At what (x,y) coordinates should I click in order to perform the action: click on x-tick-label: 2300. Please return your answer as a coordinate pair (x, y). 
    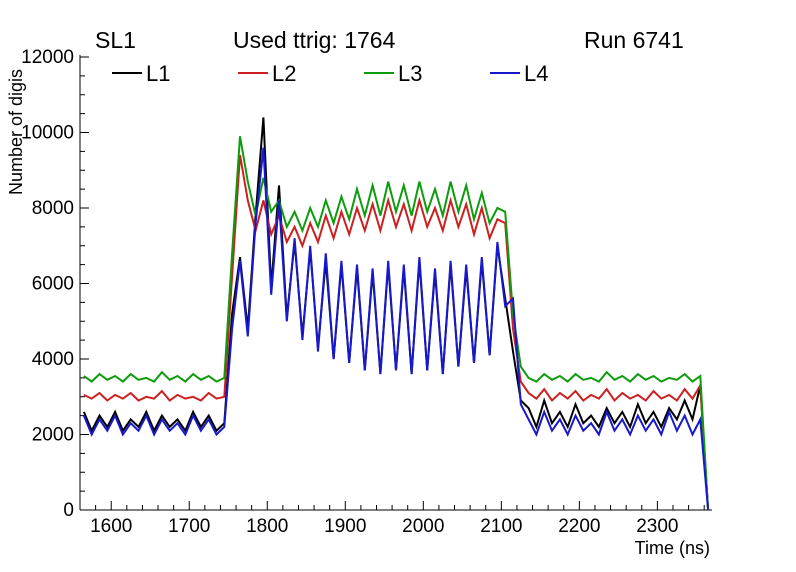
    Looking at the image, I should click on (657, 526).